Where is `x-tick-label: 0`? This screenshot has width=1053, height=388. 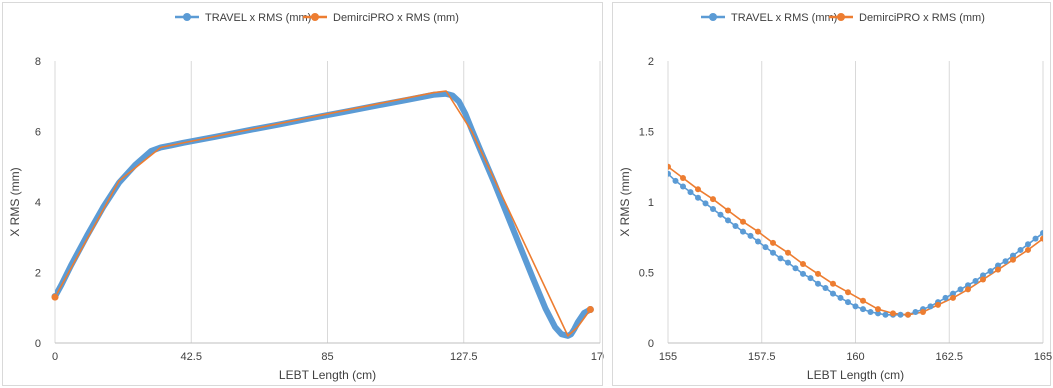 x-tick-label: 0 is located at coordinates (55, 357).